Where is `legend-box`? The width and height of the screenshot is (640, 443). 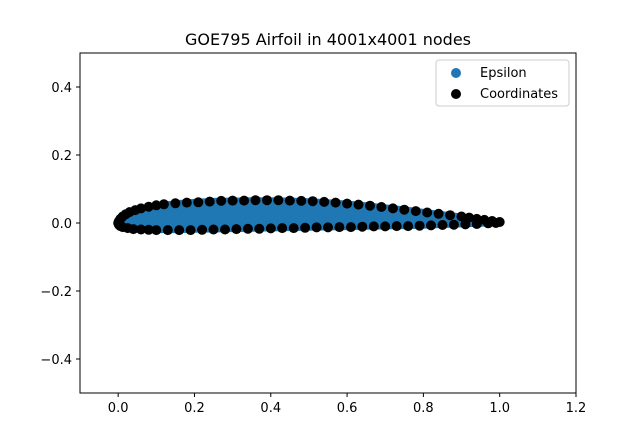
legend-box is located at coordinates (502, 83).